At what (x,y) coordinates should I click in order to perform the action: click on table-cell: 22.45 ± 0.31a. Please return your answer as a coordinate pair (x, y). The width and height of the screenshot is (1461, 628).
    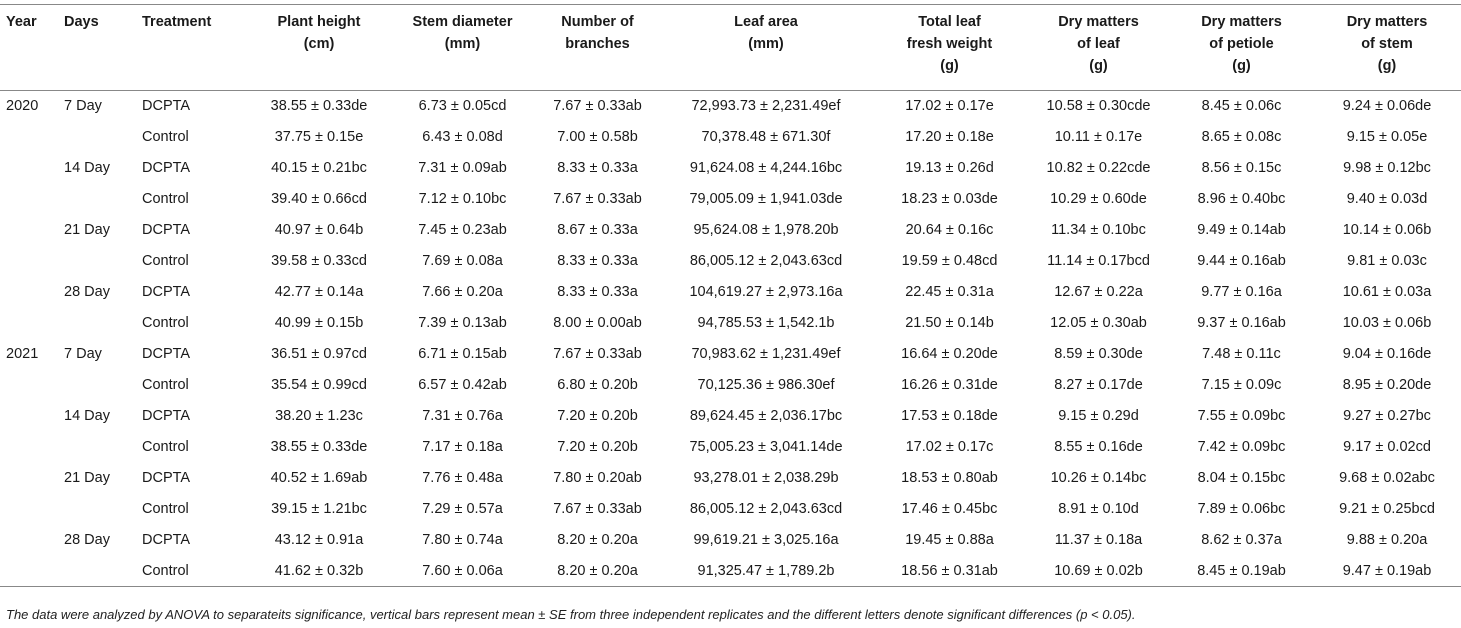
    Looking at the image, I should click on (949, 292).